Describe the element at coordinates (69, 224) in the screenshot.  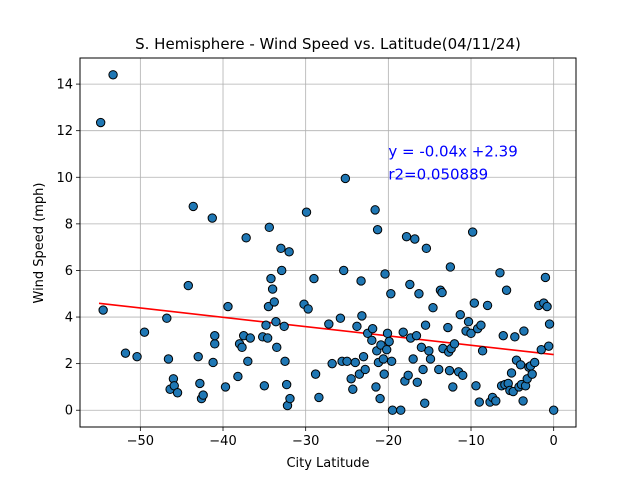
I see `y-tick-label: 8` at that location.